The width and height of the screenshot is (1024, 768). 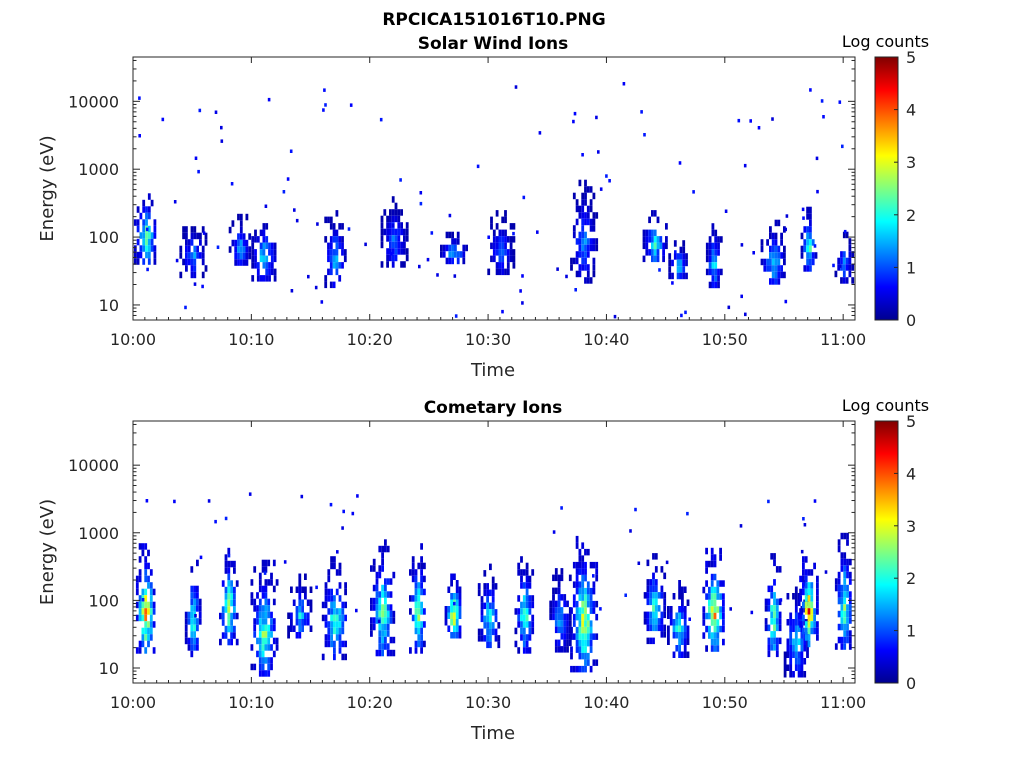 What do you see at coordinates (47, 188) in the screenshot?
I see `y-axis-label: Energy (eV)` at bounding box center [47, 188].